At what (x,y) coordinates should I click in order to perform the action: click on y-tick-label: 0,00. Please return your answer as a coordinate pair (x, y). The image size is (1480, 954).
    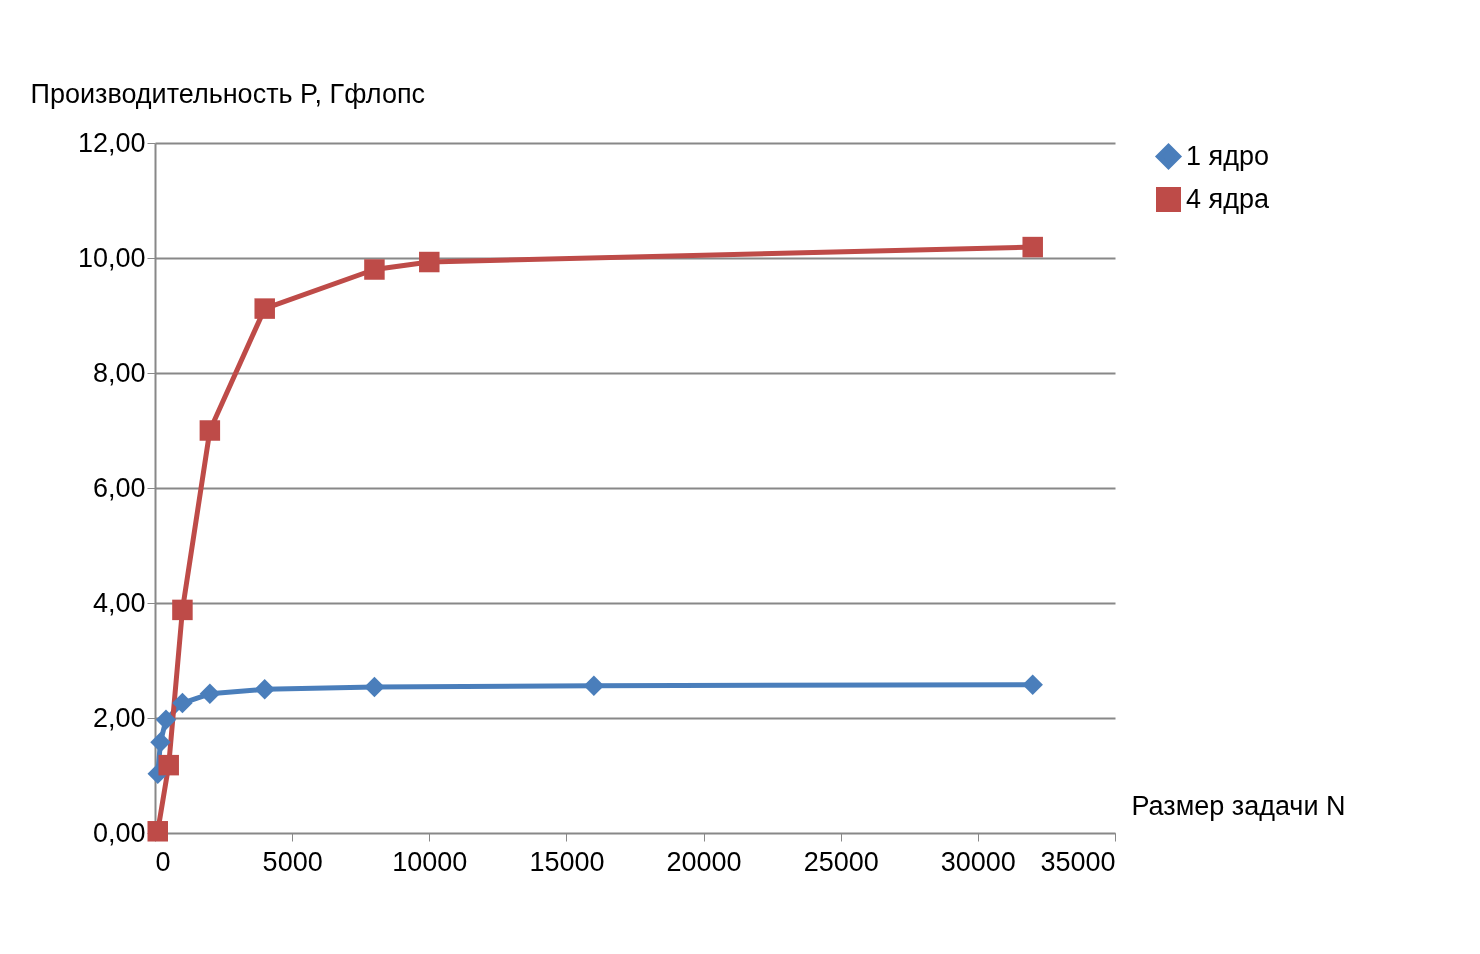
    Looking at the image, I should click on (119, 832).